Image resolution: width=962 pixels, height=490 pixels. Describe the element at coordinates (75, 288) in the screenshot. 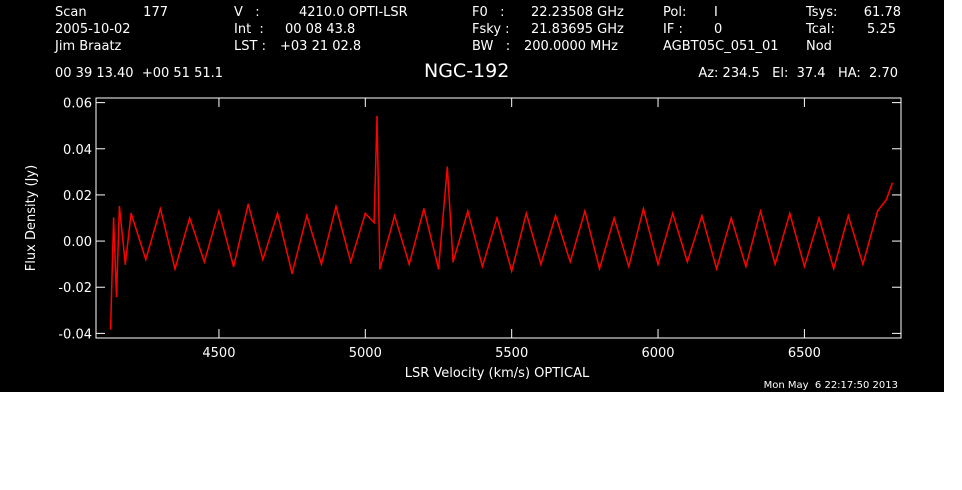

I see `y-tick-label: -0.02` at that location.